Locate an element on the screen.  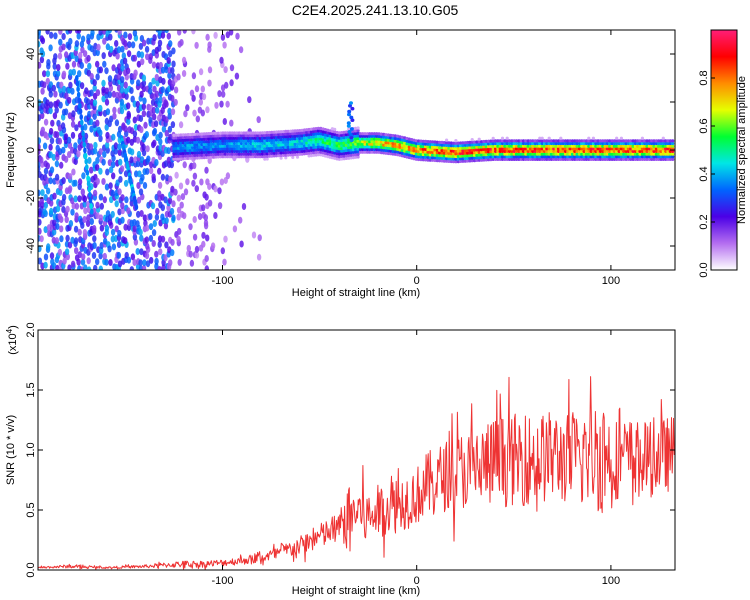
colorbar-tick-label: 0.8 is located at coordinates (704, 77).